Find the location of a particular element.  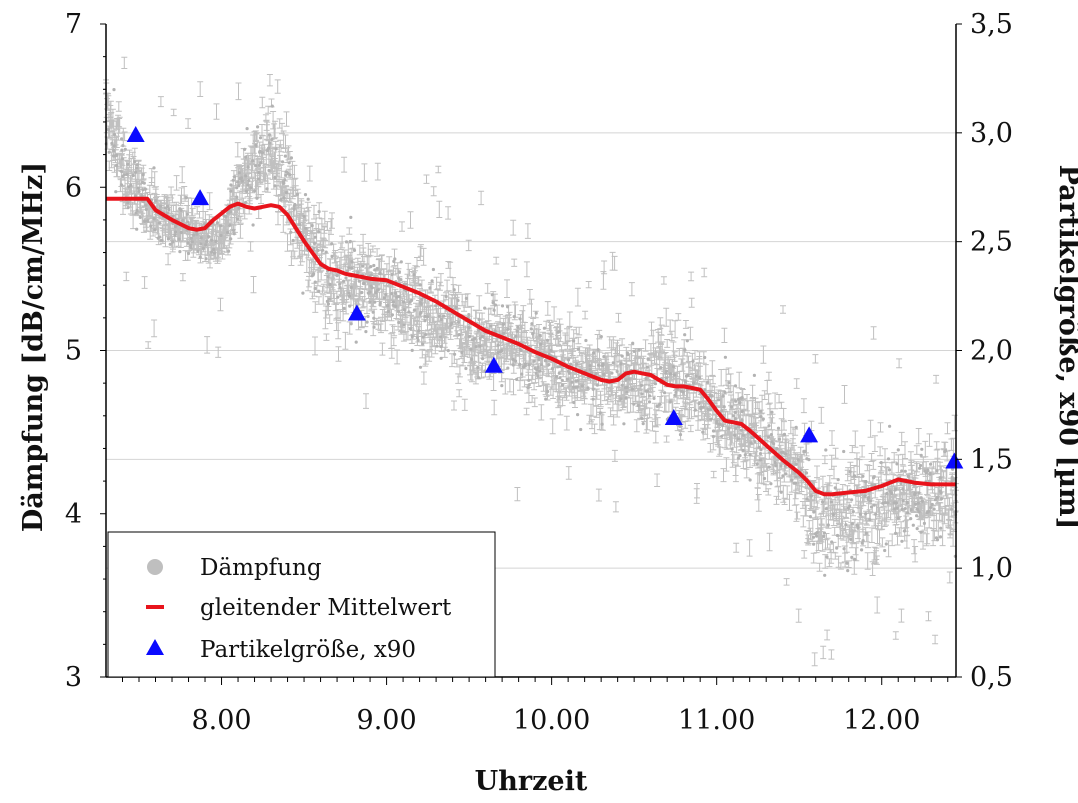

legend-label-mittelwert: gleitender Mittelwert is located at coordinates (326, 608).